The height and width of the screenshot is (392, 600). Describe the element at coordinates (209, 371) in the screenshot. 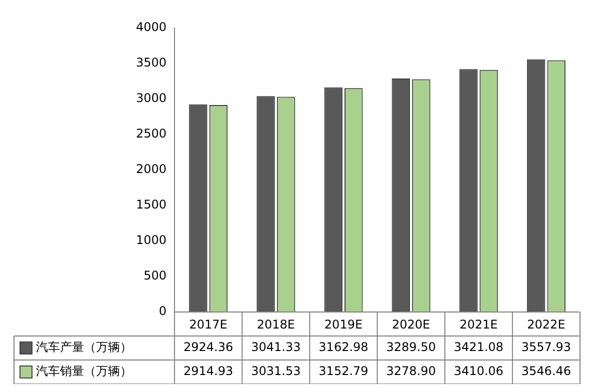

I see `data-label: 2914.93` at that location.